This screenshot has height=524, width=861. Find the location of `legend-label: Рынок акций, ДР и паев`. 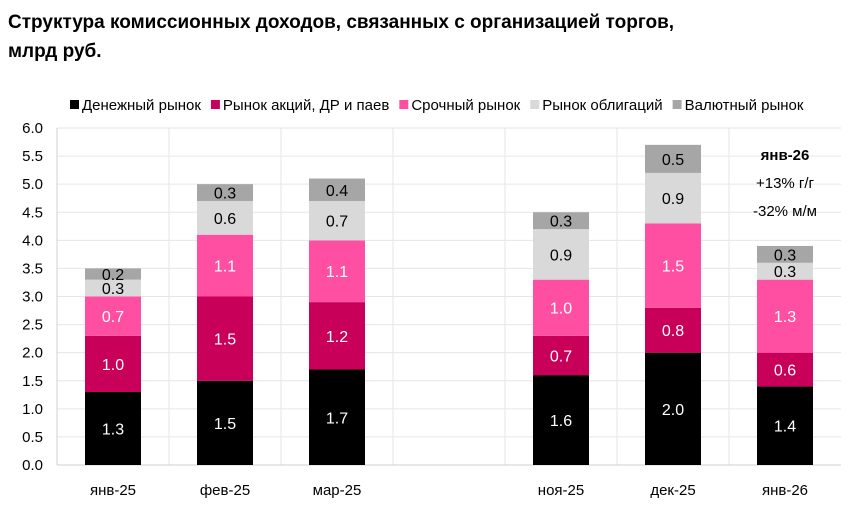

legend-label: Рынок акций, ДР и паев is located at coordinates (306, 105).